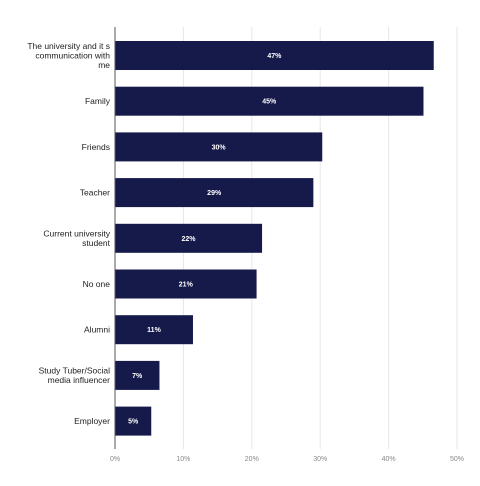 This screenshot has height=486, width=480. What do you see at coordinates (74, 371) in the screenshot?
I see `category-label-line: Study Tuber/Social` at bounding box center [74, 371].